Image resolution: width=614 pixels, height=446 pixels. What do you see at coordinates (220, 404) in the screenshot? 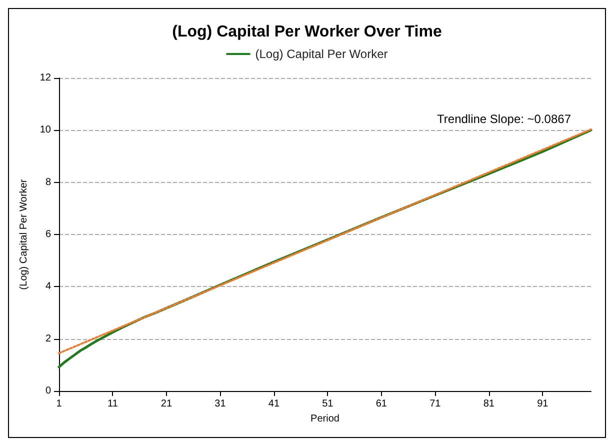
I see `x-tick-label: 31` at bounding box center [220, 404].